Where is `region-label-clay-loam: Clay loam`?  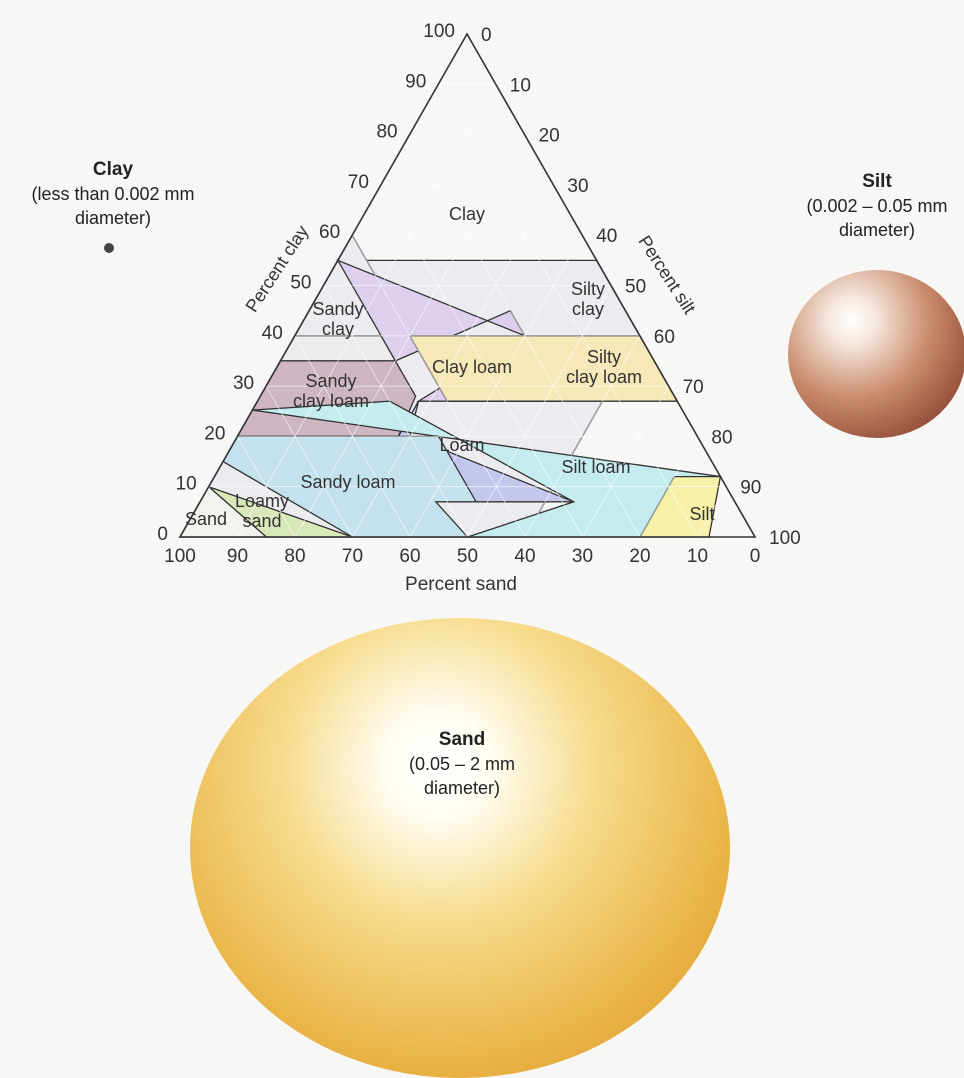
region-label-clay-loam: Clay loam is located at coordinates (472, 367).